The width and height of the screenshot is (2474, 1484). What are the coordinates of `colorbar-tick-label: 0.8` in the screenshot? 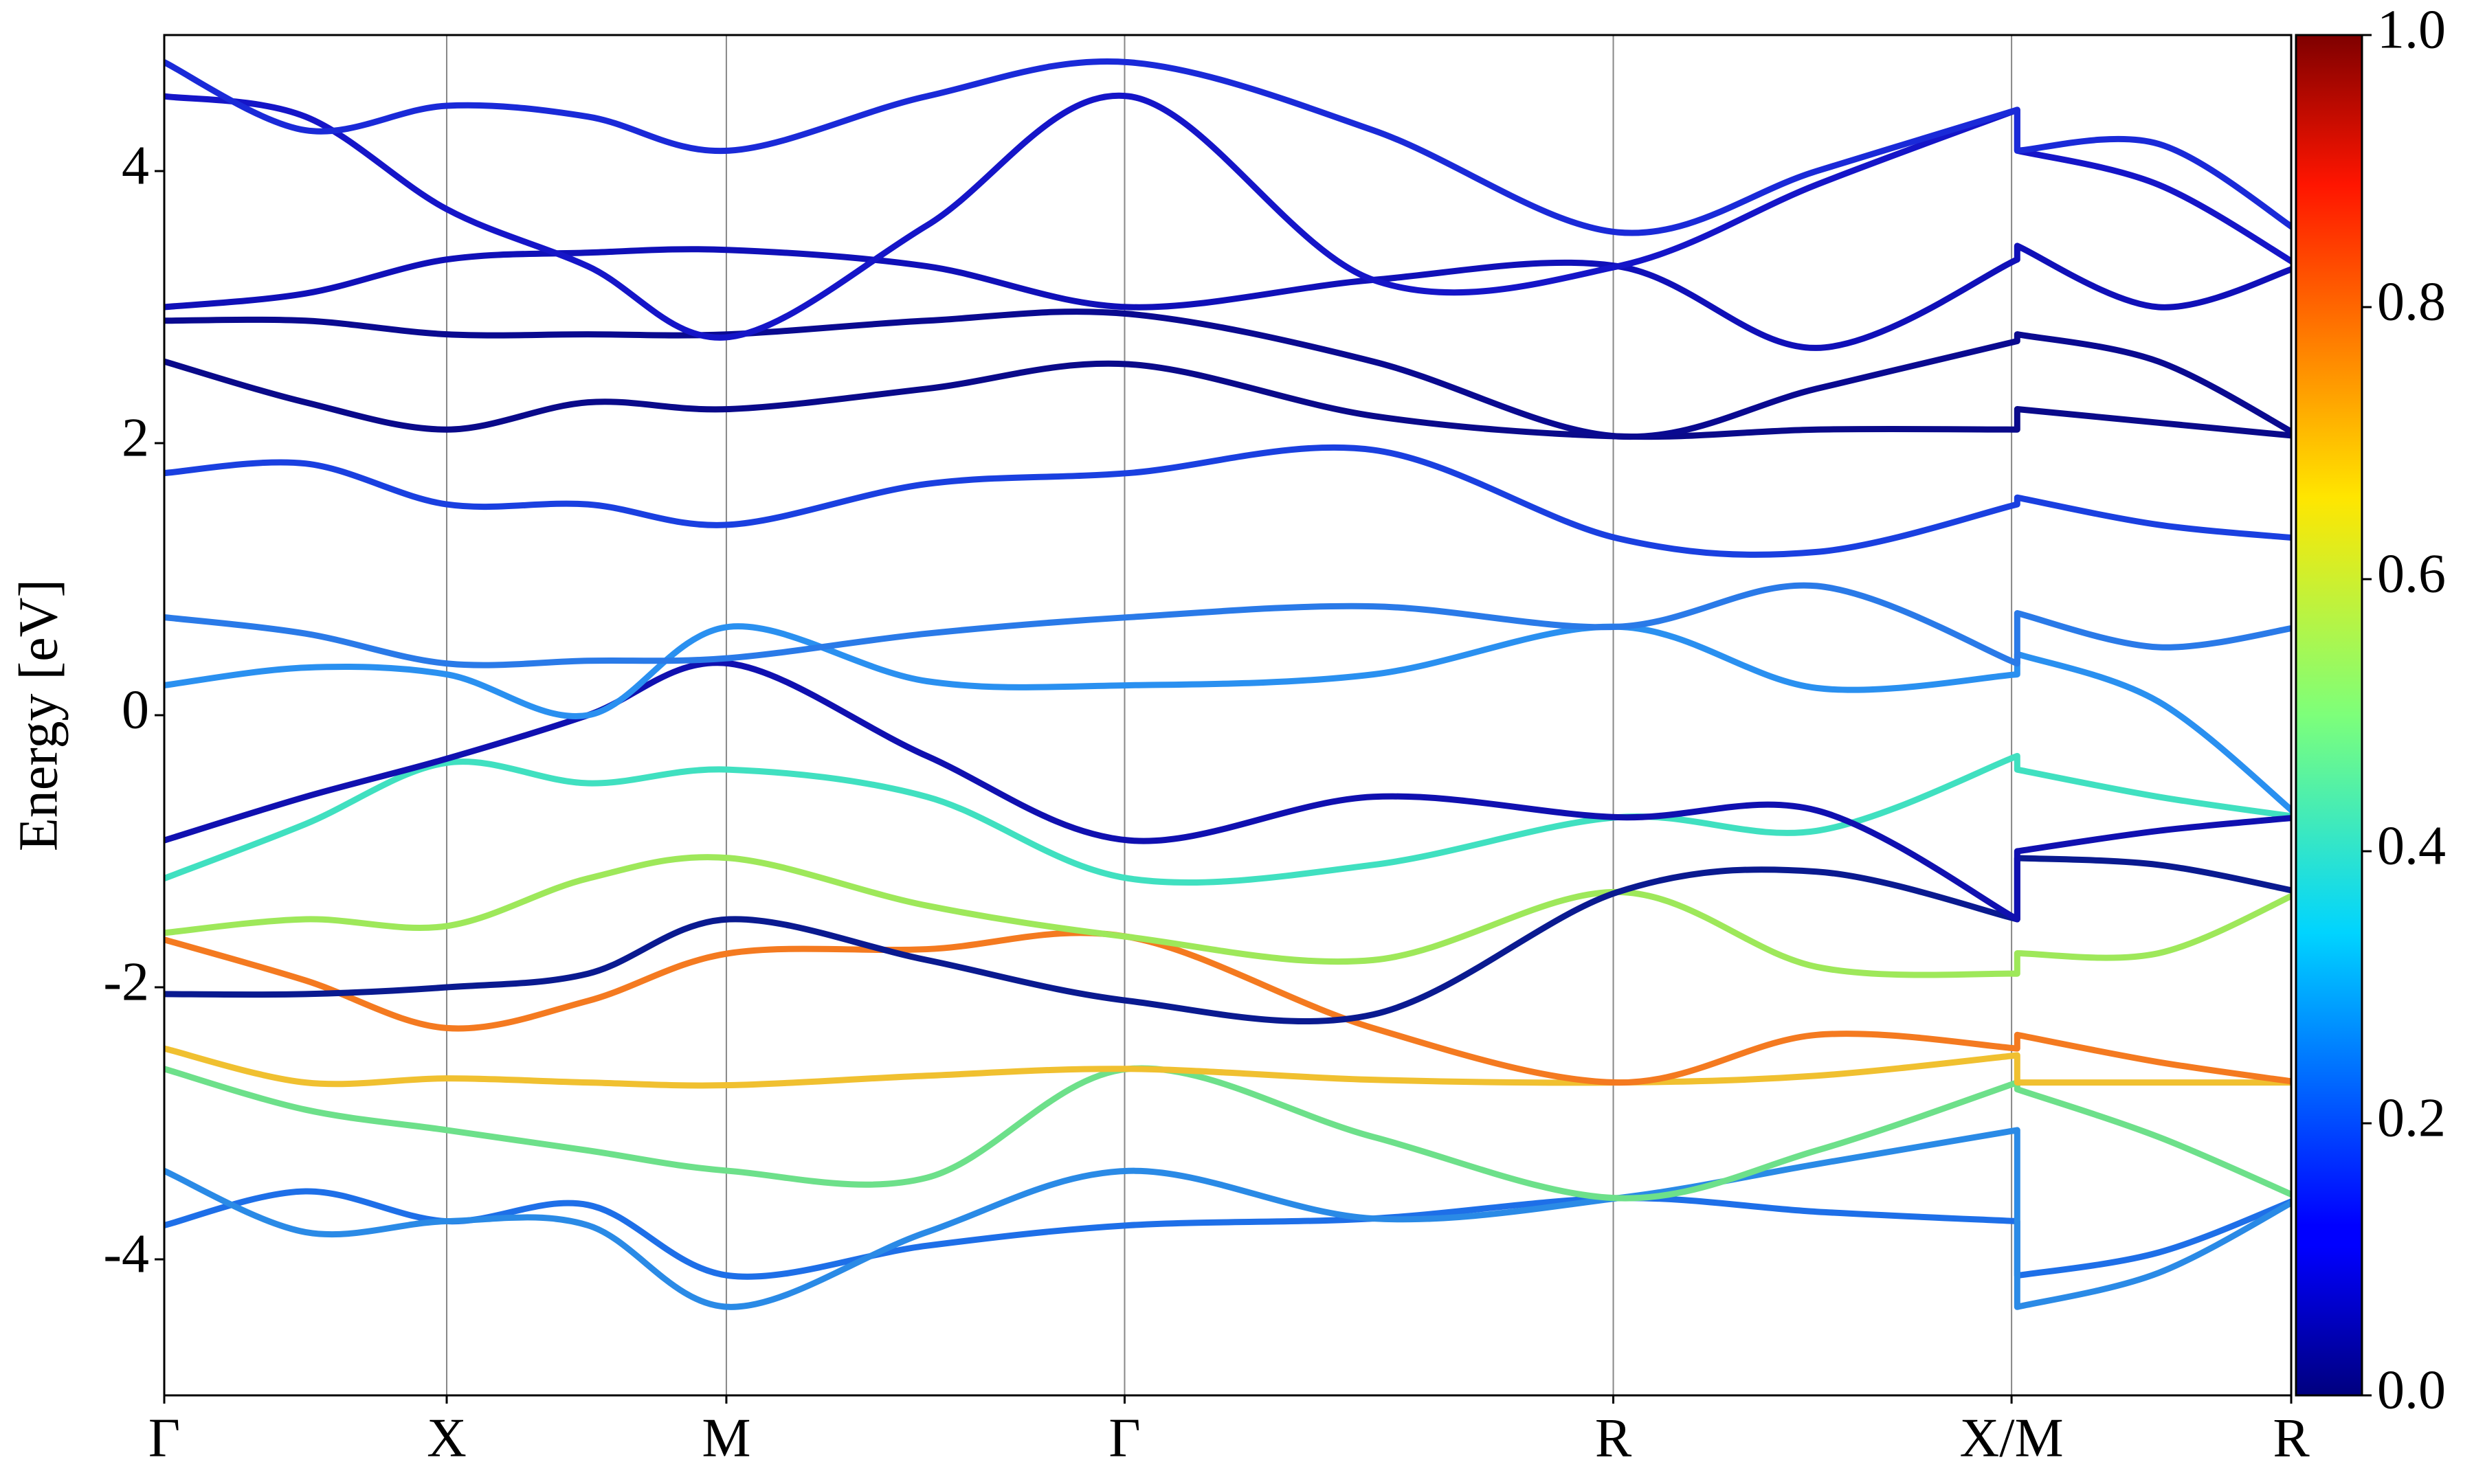 It's located at (2411, 301).